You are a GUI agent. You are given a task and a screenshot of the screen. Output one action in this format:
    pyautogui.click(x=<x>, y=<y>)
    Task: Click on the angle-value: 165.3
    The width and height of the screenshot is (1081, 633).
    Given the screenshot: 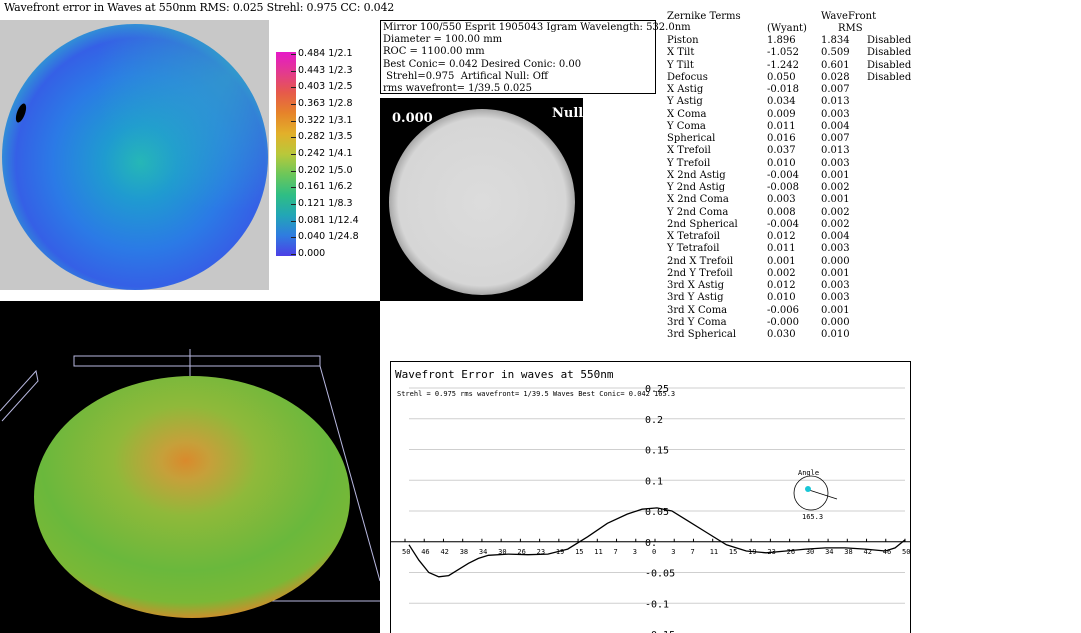 What is the action you would take?
    pyautogui.click(x=812, y=517)
    